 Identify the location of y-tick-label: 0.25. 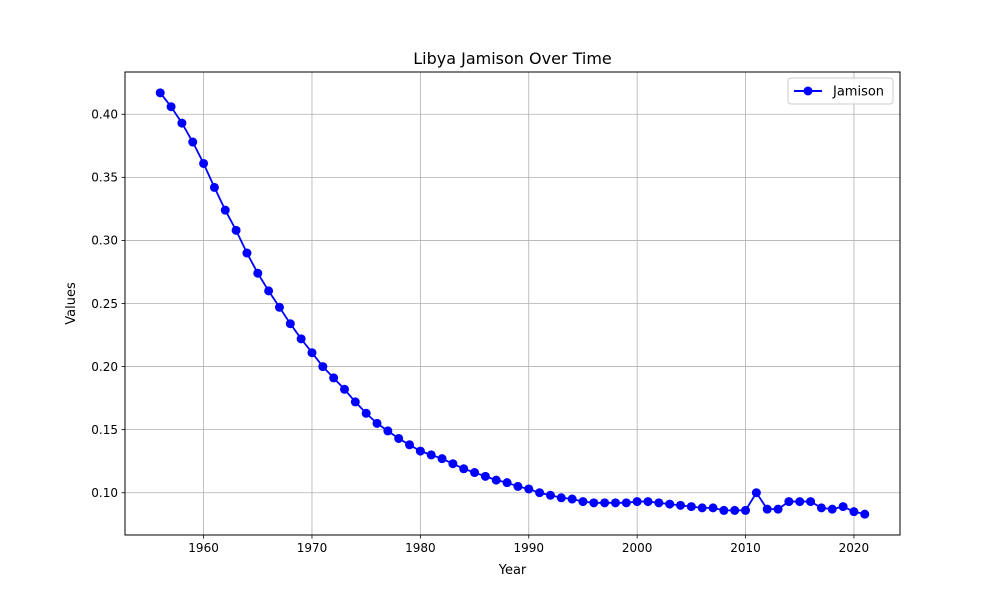
(104, 304).